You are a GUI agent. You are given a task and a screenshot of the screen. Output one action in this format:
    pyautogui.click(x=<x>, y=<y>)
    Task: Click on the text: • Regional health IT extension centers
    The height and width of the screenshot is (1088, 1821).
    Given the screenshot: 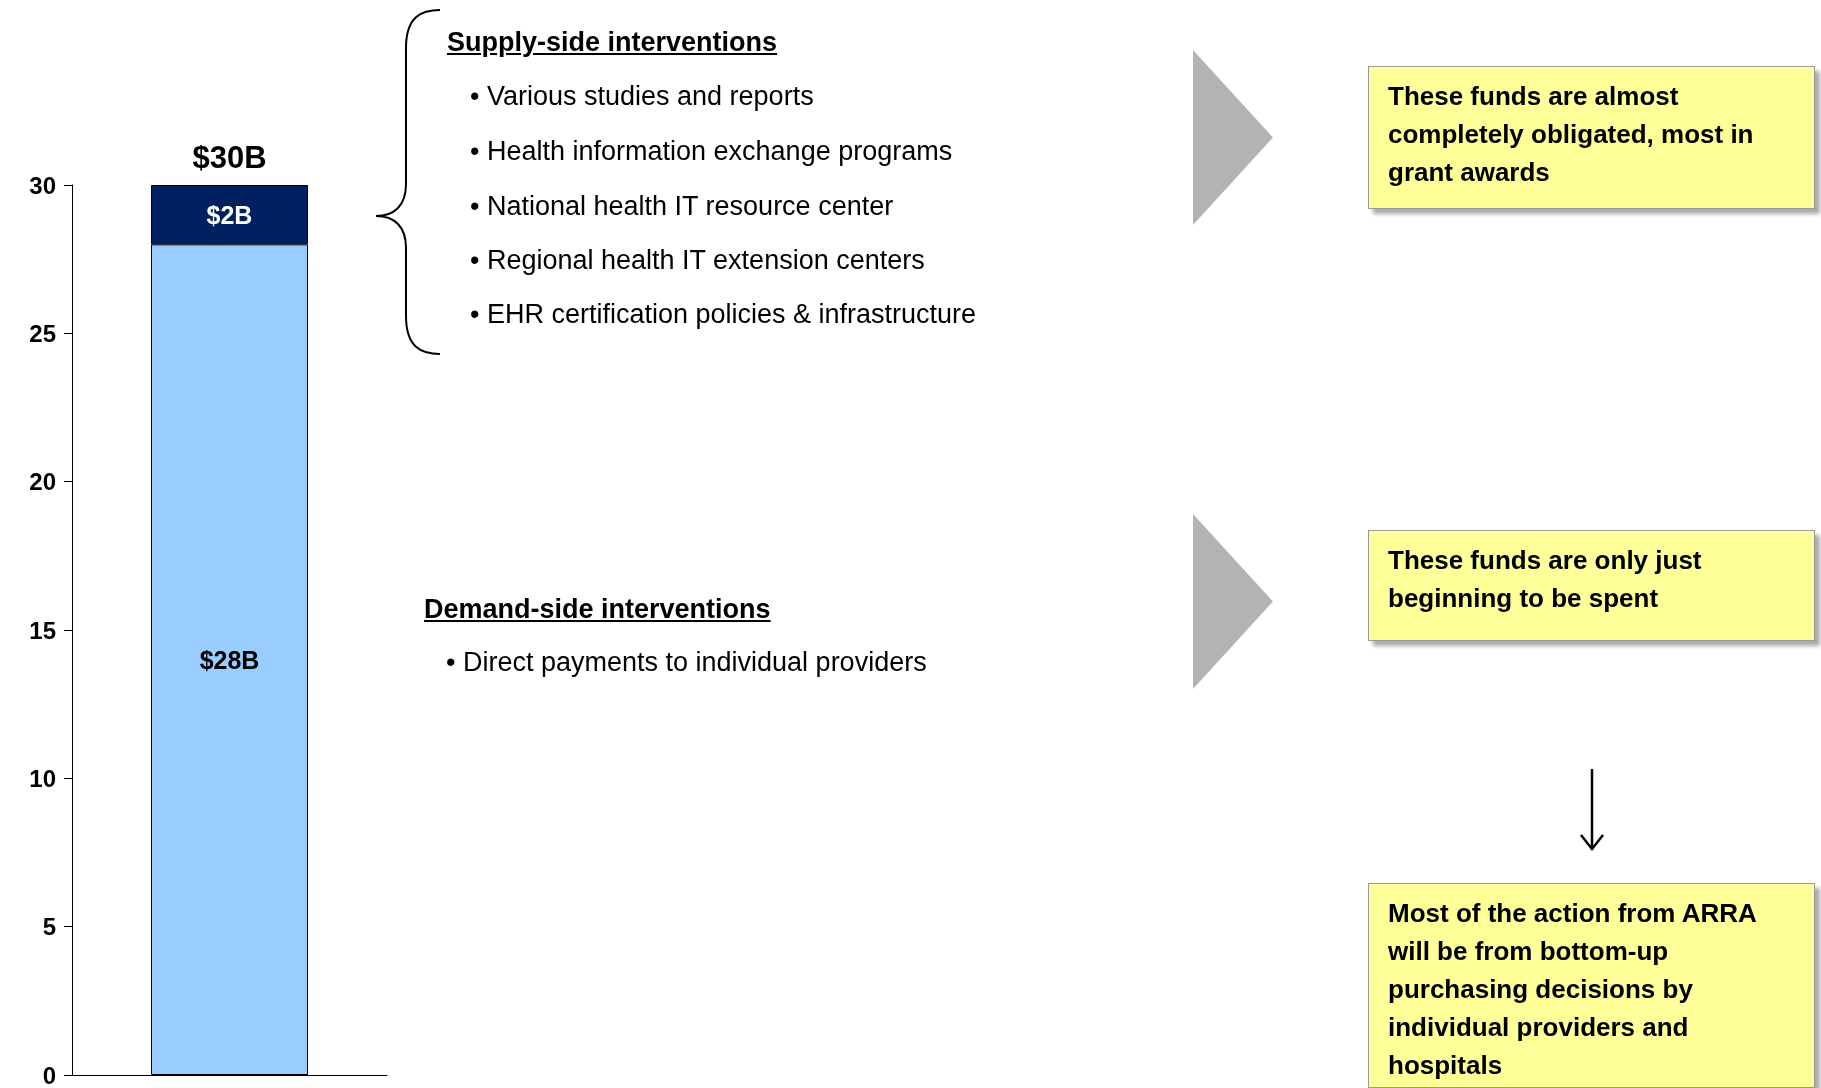 What is the action you would take?
    pyautogui.click(x=697, y=260)
    